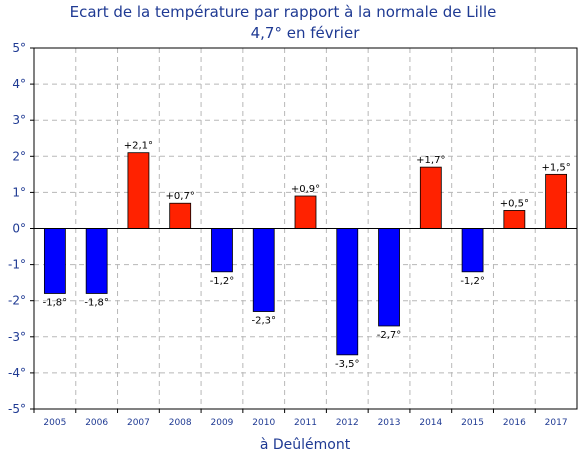  I want to click on y-tick-label: -2°, so click(17, 301).